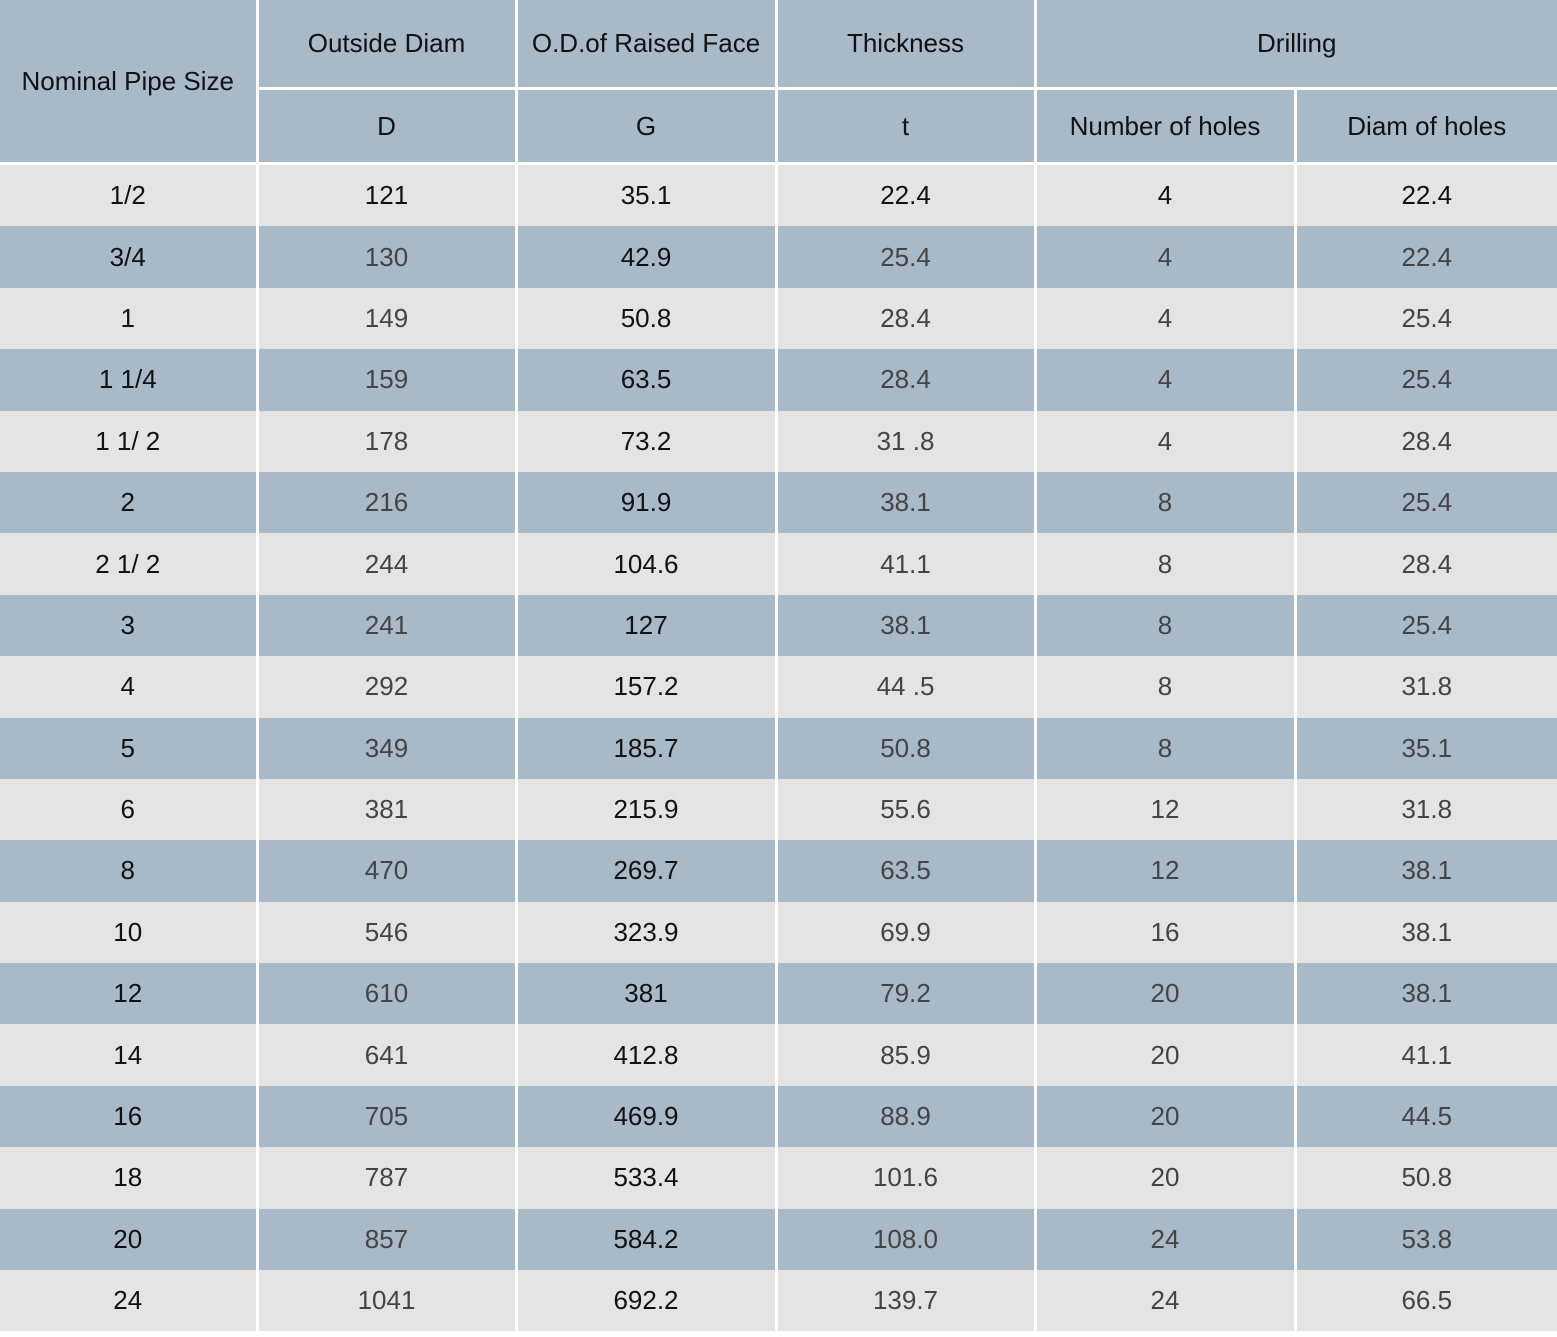  What do you see at coordinates (128, 502) in the screenshot?
I see `cell-nominal-pipe-size: 2` at bounding box center [128, 502].